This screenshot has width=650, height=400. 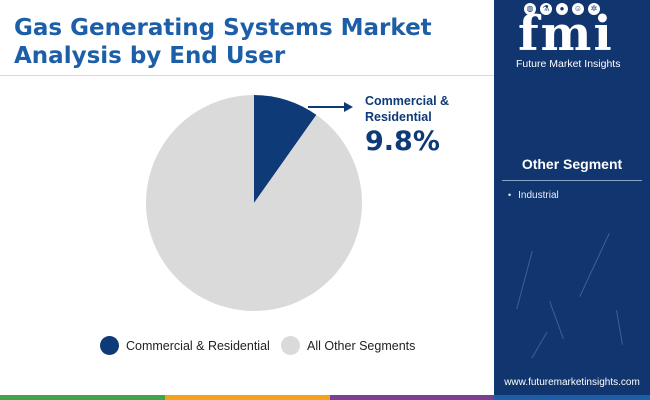 What do you see at coordinates (247, 397) in the screenshot?
I see `accent-bar-orange` at bounding box center [247, 397].